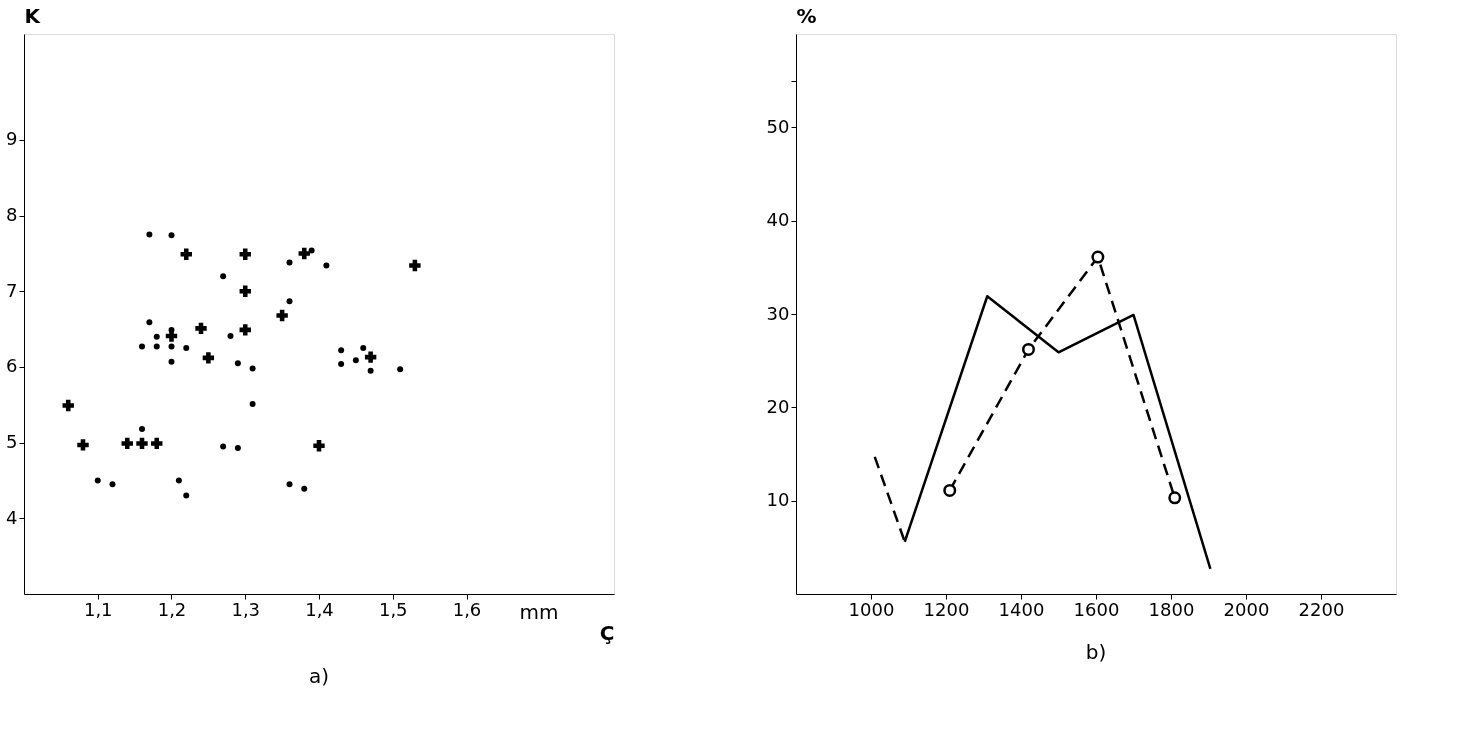 This screenshot has width=1478, height=732. Describe the element at coordinates (778, 500) in the screenshot. I see `y-tick-label: 10` at that location.